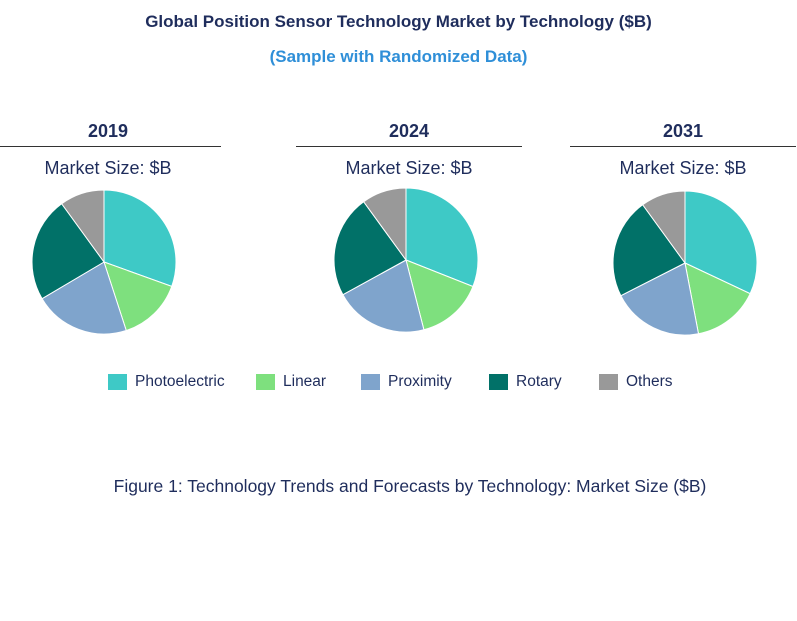  What do you see at coordinates (649, 381) in the screenshot?
I see `legend-label: Others` at bounding box center [649, 381].